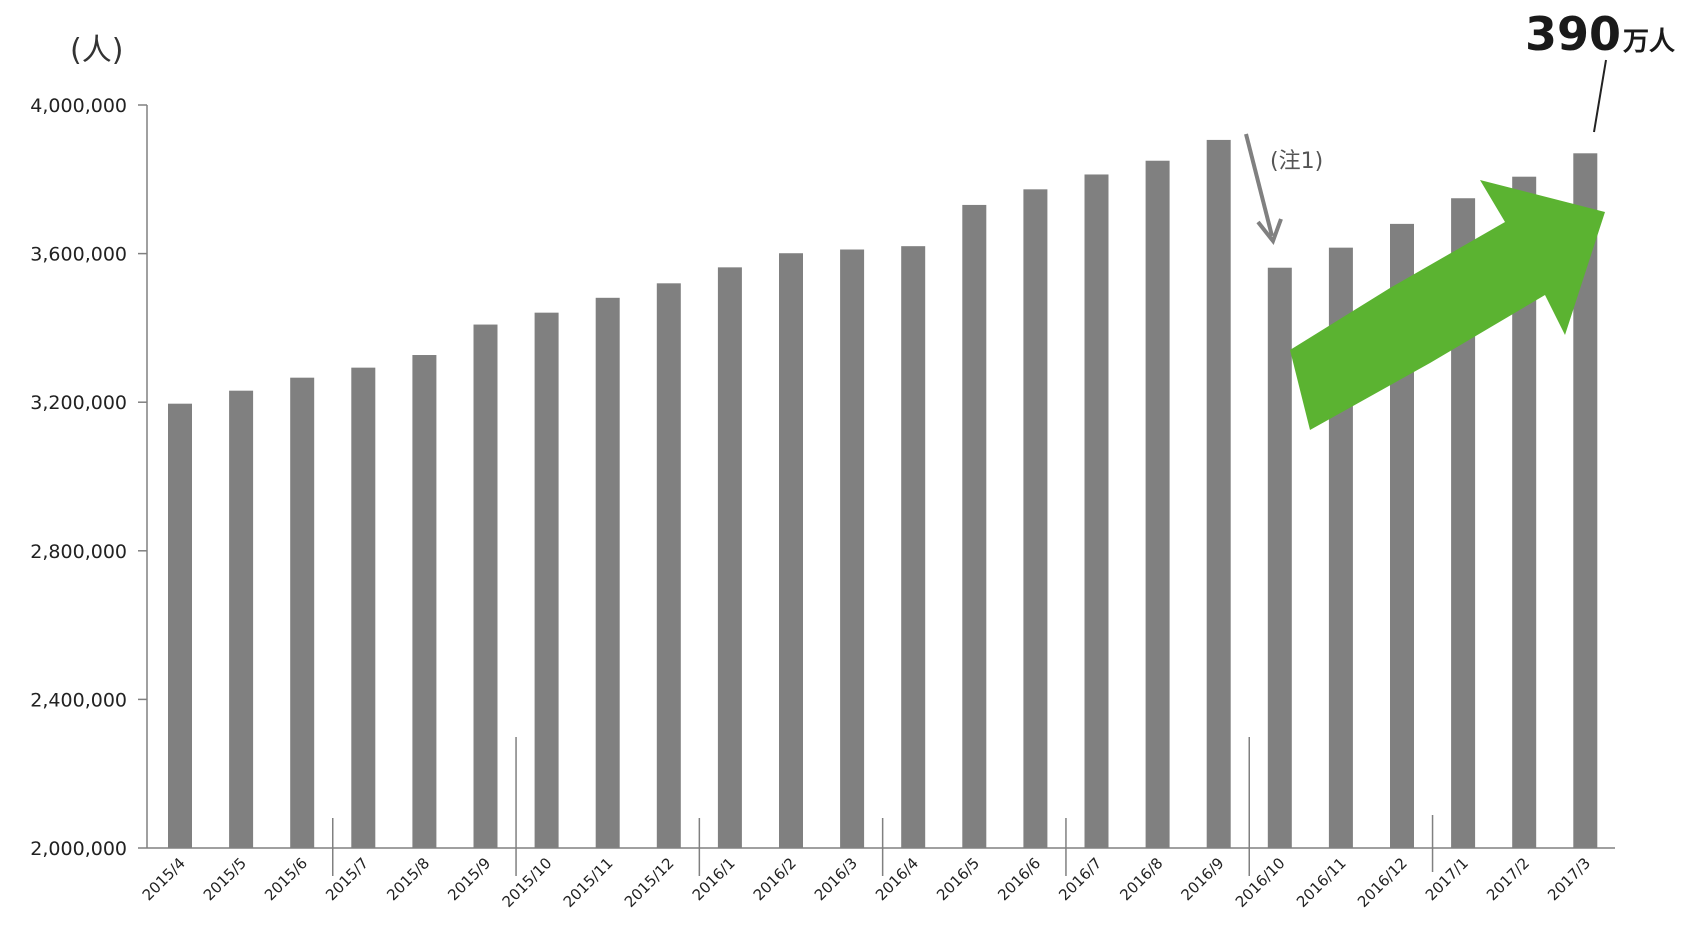 The image size is (1700, 925). What do you see at coordinates (527, 882) in the screenshot?
I see `x-tick-label: 2015/10` at bounding box center [527, 882].